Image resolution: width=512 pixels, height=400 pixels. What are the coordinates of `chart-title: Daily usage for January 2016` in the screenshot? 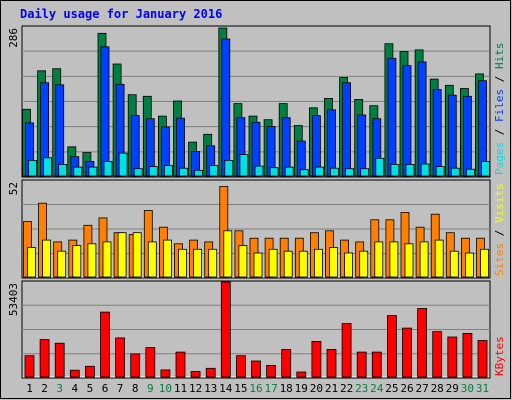 It's located at (121, 14).